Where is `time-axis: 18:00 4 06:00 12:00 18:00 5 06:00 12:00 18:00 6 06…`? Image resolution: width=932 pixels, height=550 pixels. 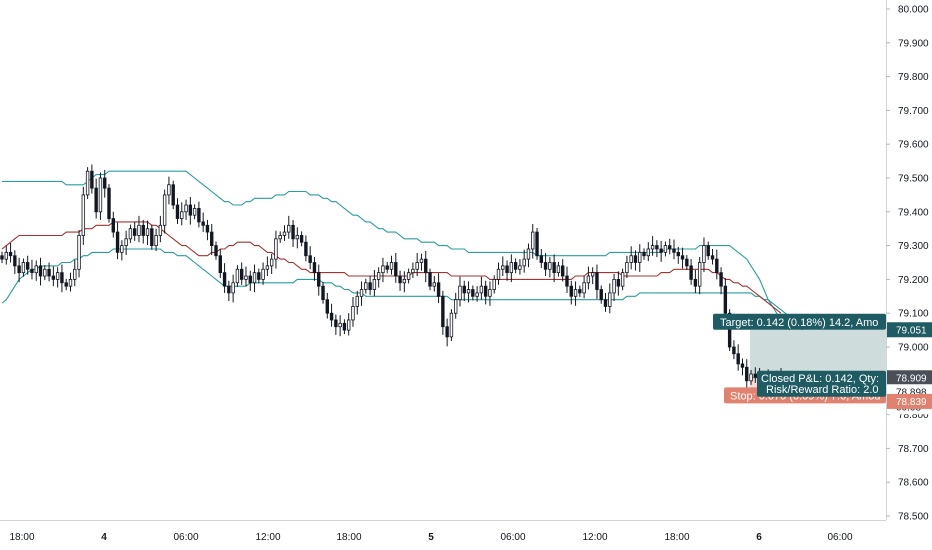
time-axis: 18:00 4 06:00 12:00 18:00 5 06:00 12:00 18:00 6 06… is located at coordinates (430, 537).